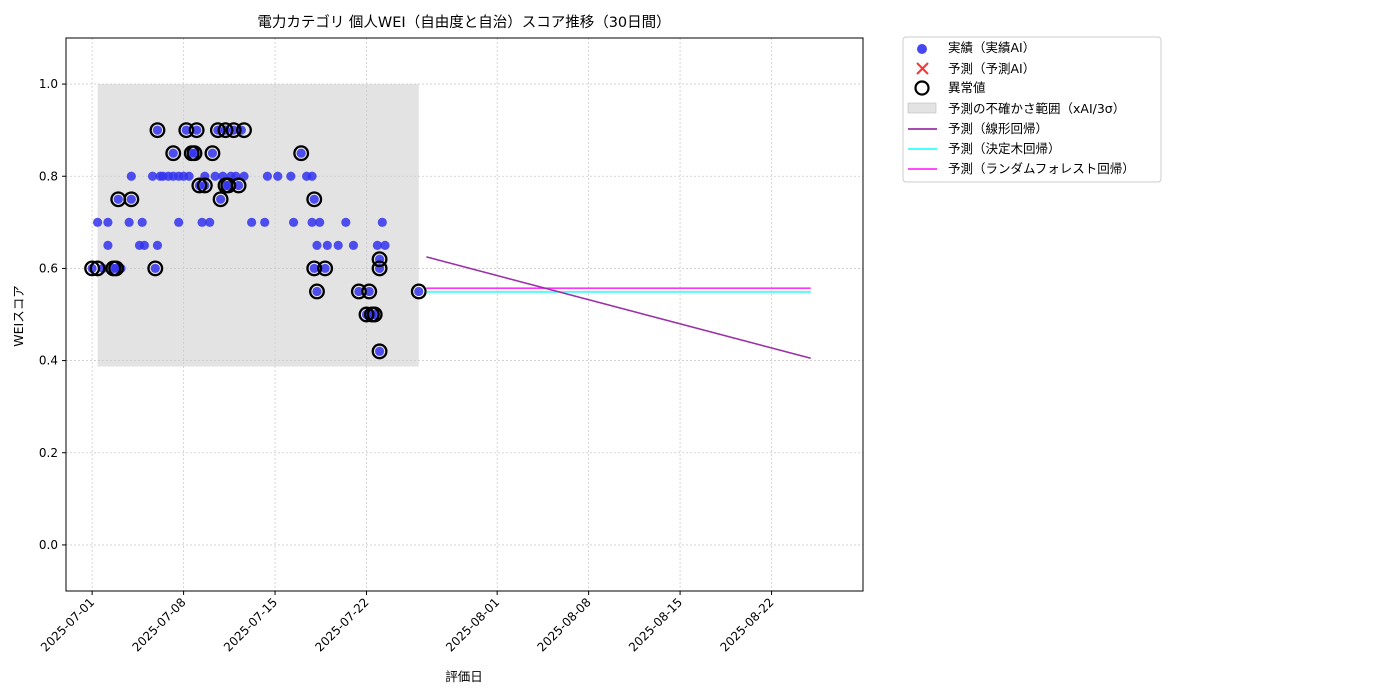  Describe the element at coordinates (258, 225) in the screenshot. I see `uncertainty-band` at that location.